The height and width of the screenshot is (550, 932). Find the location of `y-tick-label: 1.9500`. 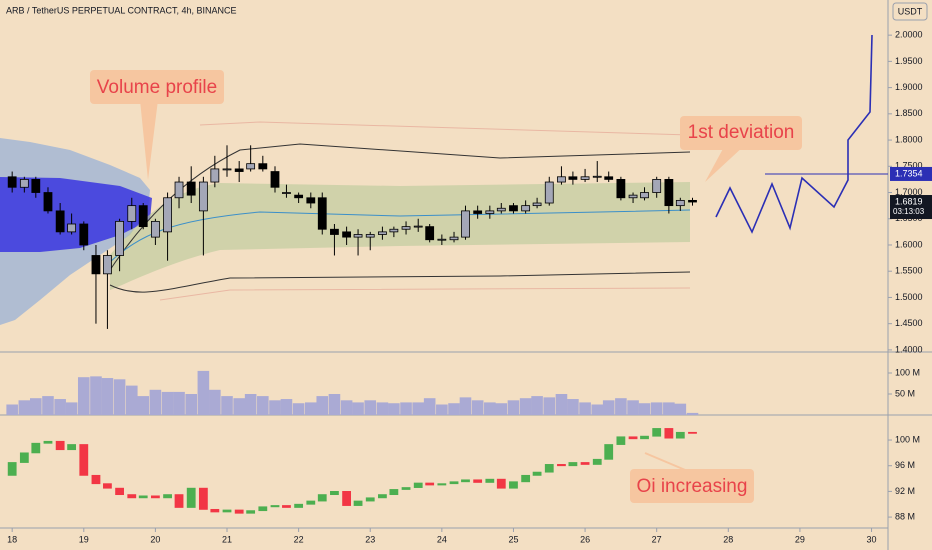

y-tick-label: 1.9500 is located at coordinates (909, 61).